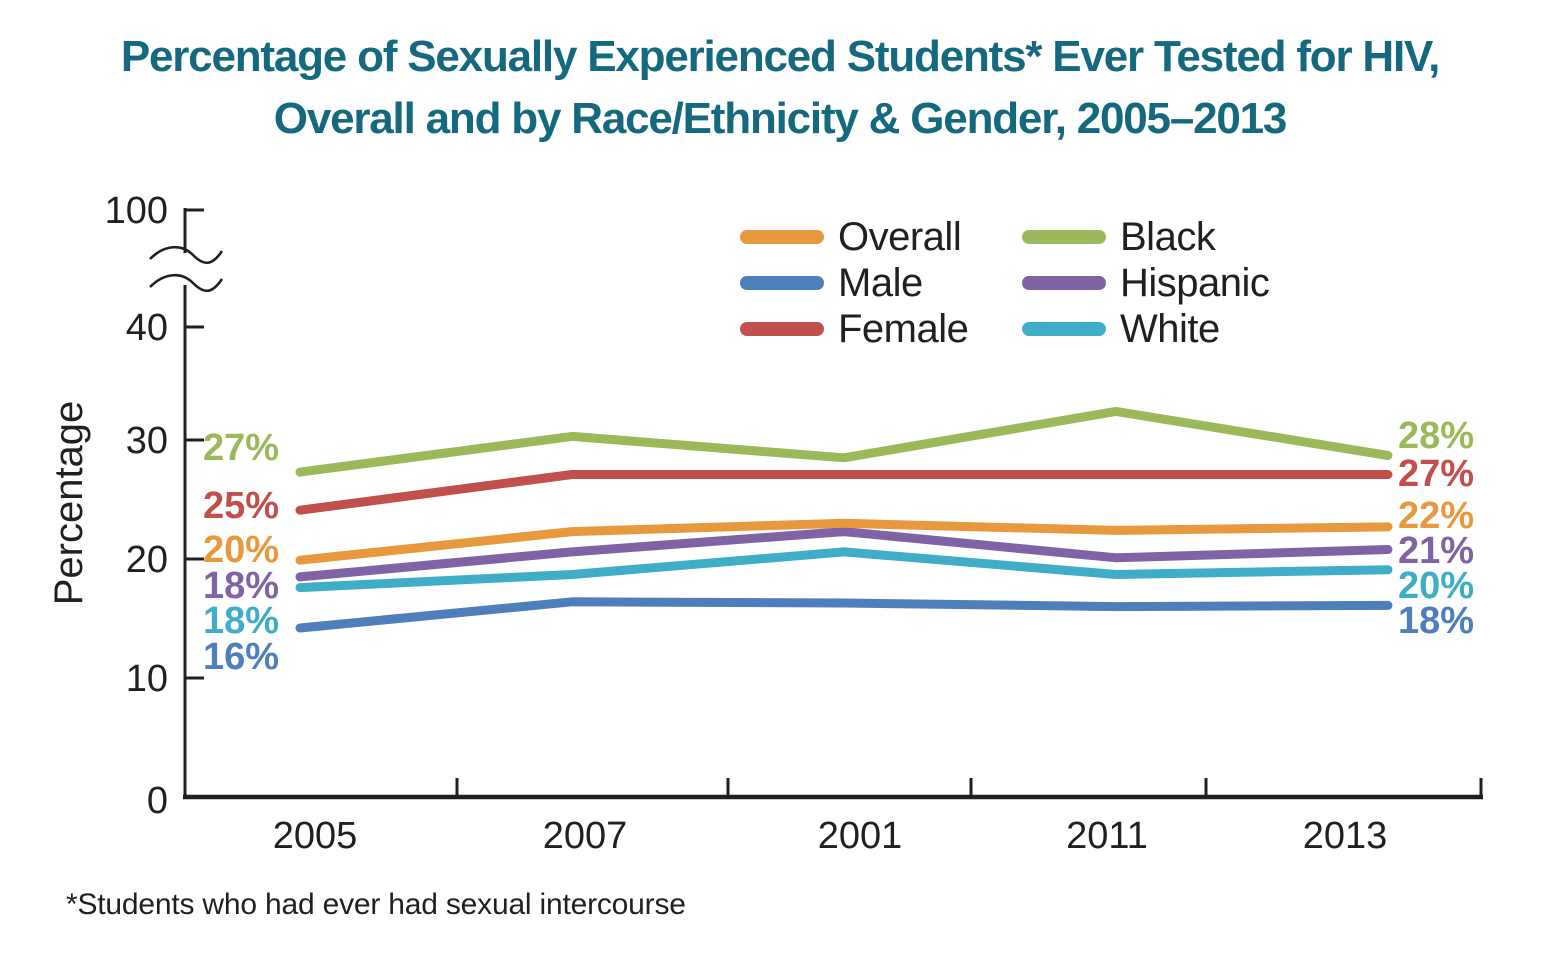 This screenshot has height=960, width=1560. I want to click on start-value-label-hispanic: 18%, so click(241, 586).